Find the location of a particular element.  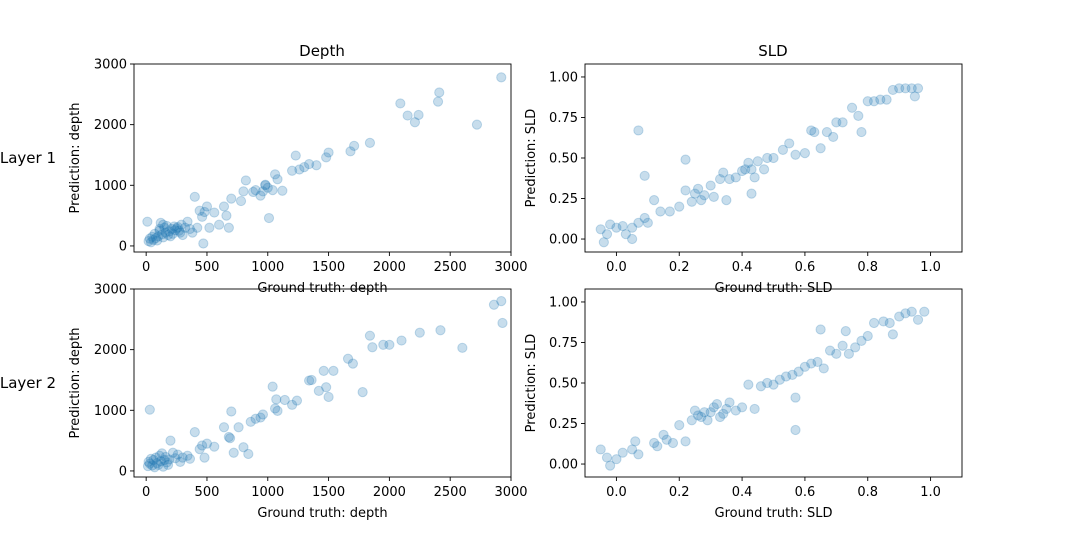

y-tick-label: 2000 is located at coordinates (110, 350).